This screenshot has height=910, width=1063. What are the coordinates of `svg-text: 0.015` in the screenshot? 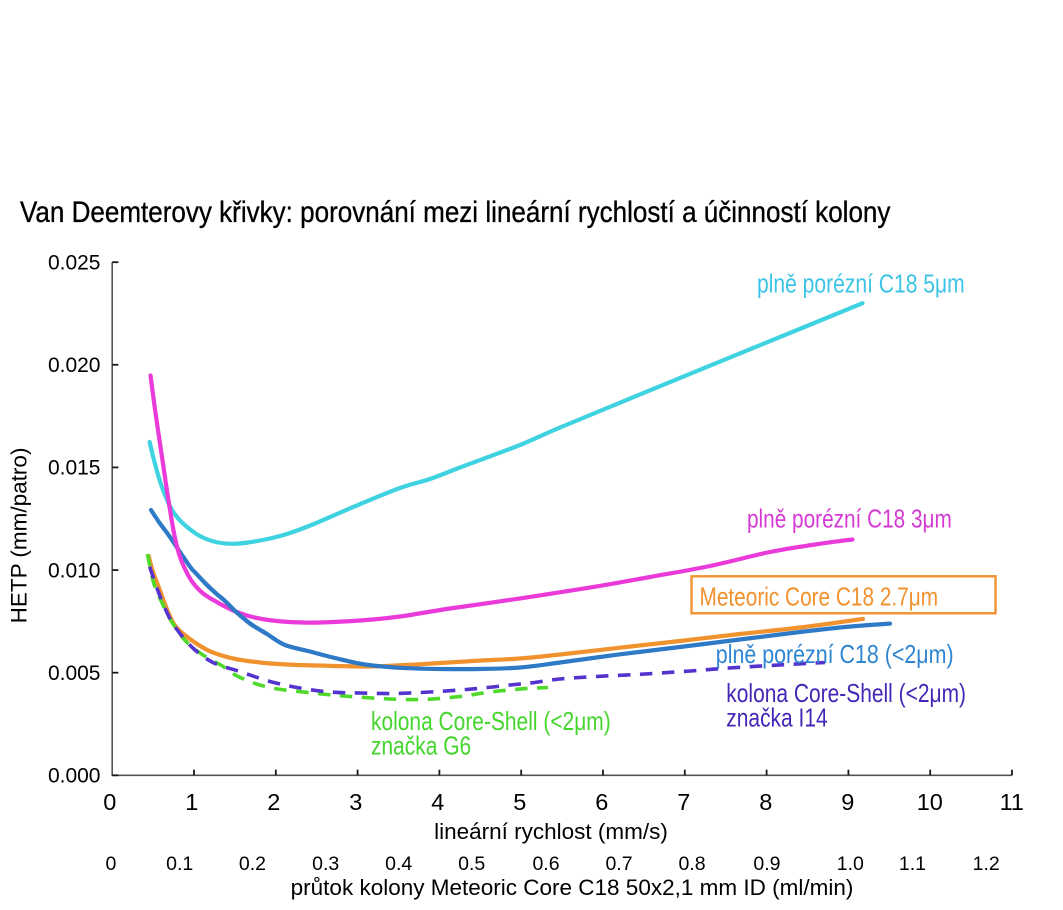 It's located at (74, 468).